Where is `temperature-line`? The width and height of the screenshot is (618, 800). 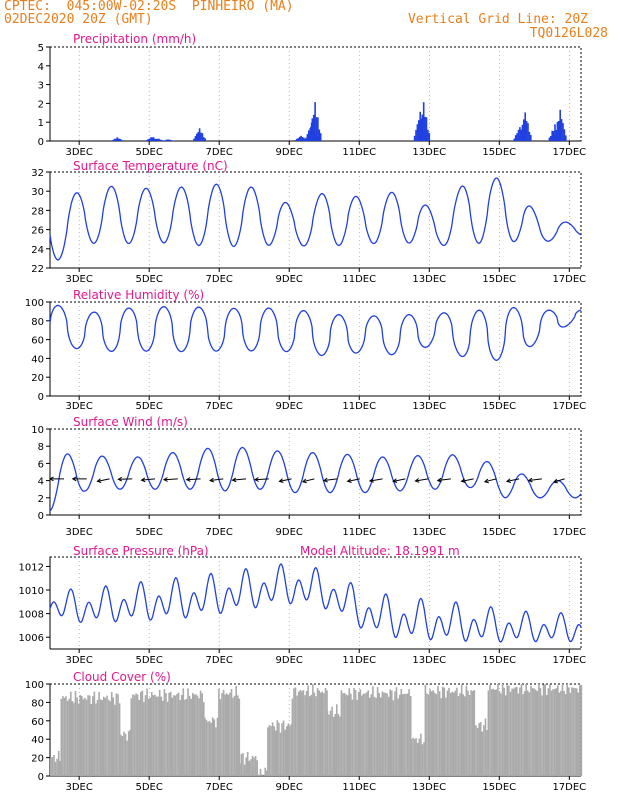 temperature-line is located at coordinates (315, 219).